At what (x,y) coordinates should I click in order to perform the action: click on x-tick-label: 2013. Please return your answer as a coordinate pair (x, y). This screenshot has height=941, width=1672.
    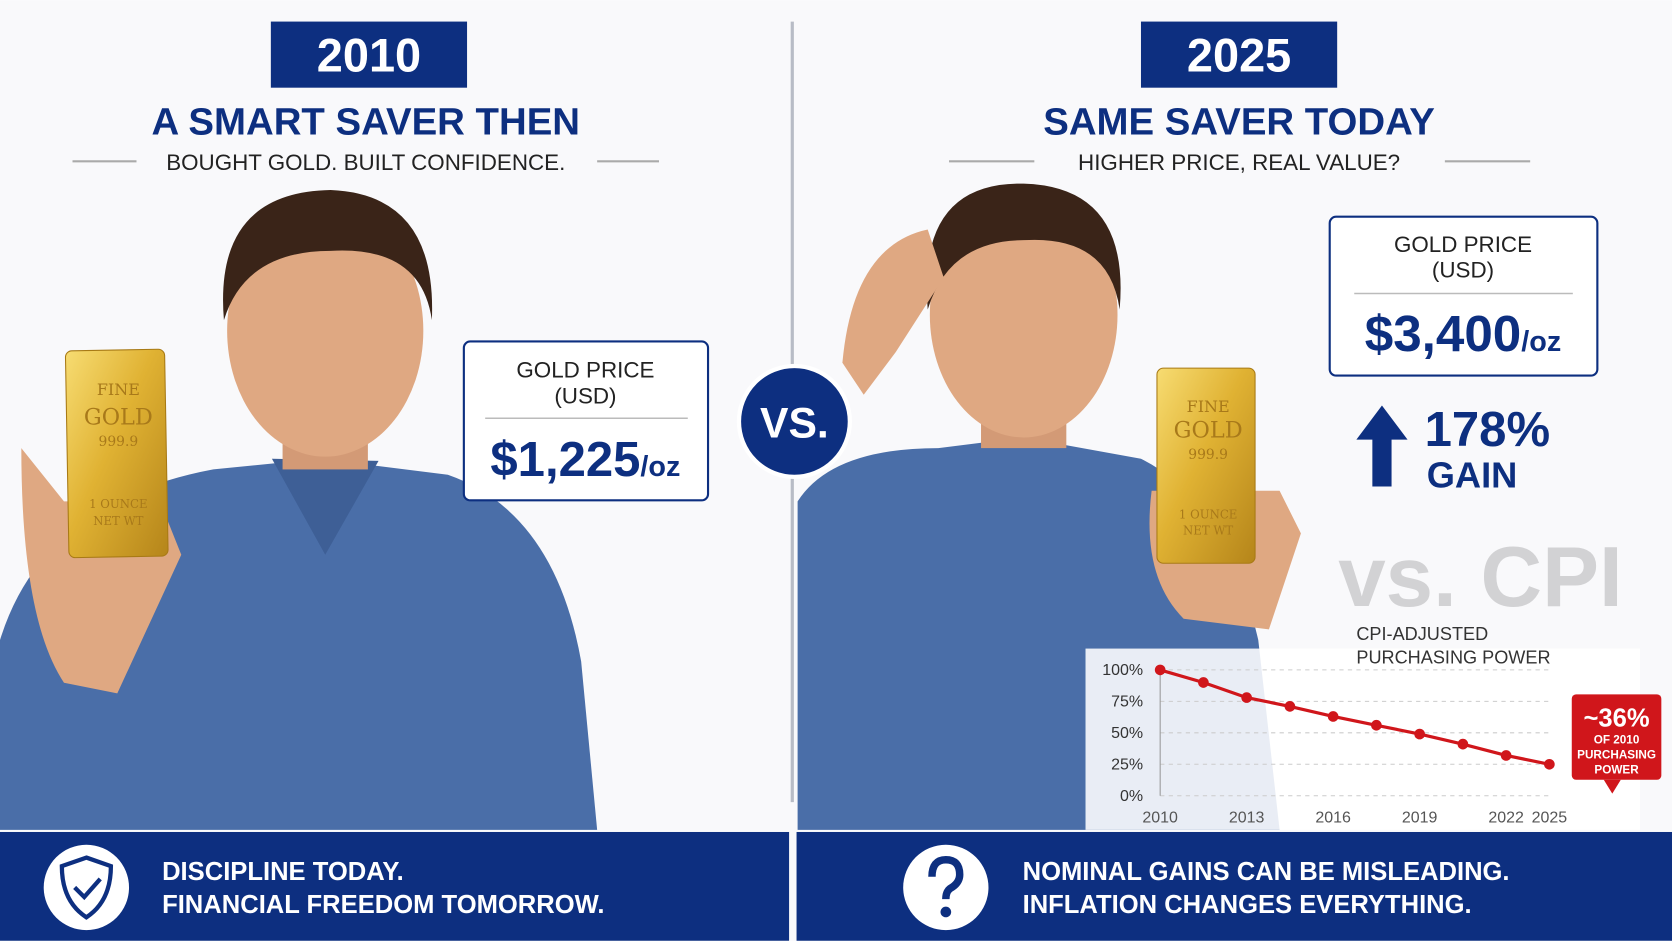
    Looking at the image, I should click on (1247, 817).